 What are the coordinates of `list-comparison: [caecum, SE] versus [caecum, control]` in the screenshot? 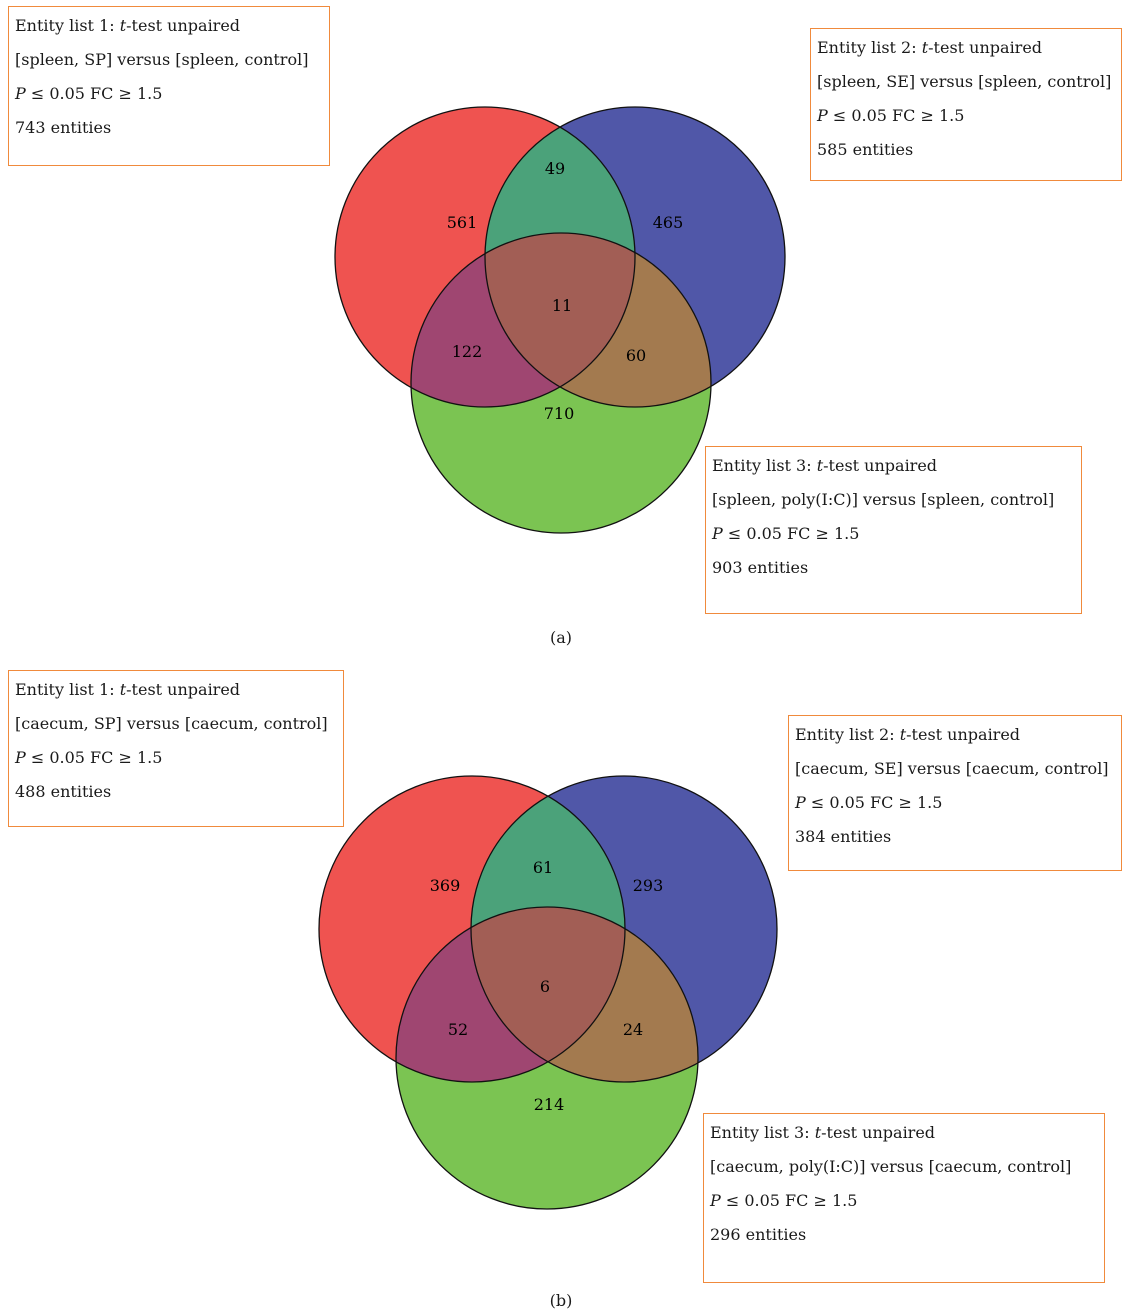 It's located at (952, 768).